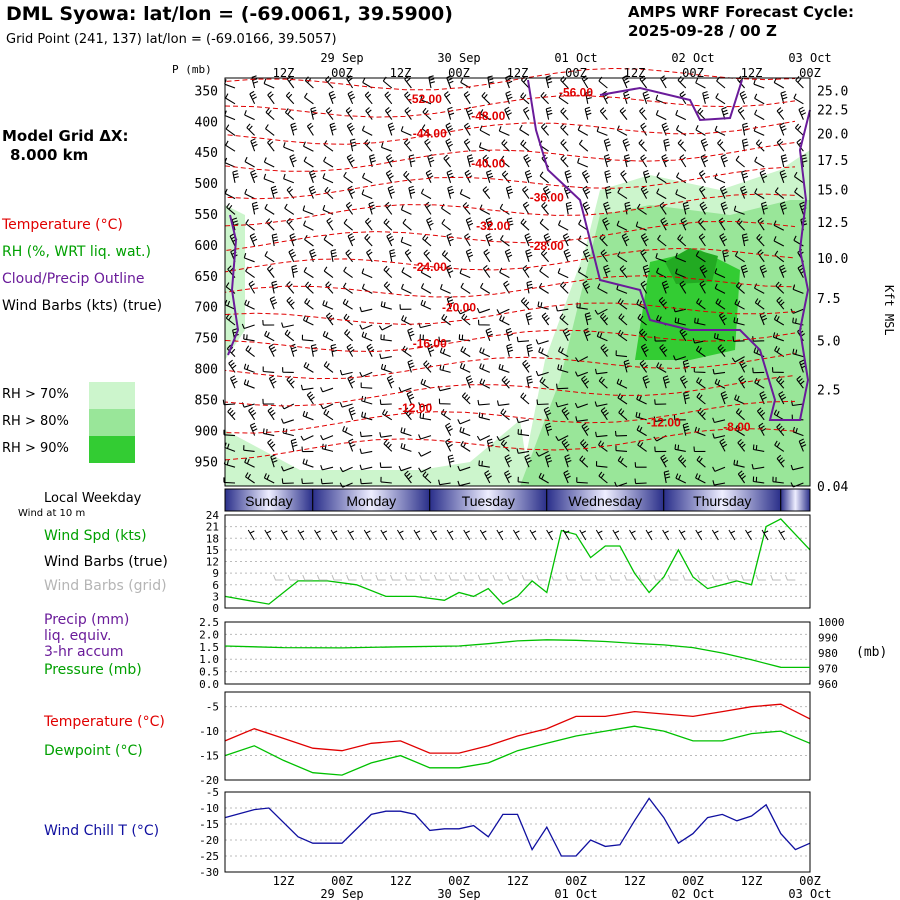 This screenshot has height=900, width=900. What do you see at coordinates (547, 246) in the screenshot?
I see `temperature-contour-label: -28.00` at bounding box center [547, 246].